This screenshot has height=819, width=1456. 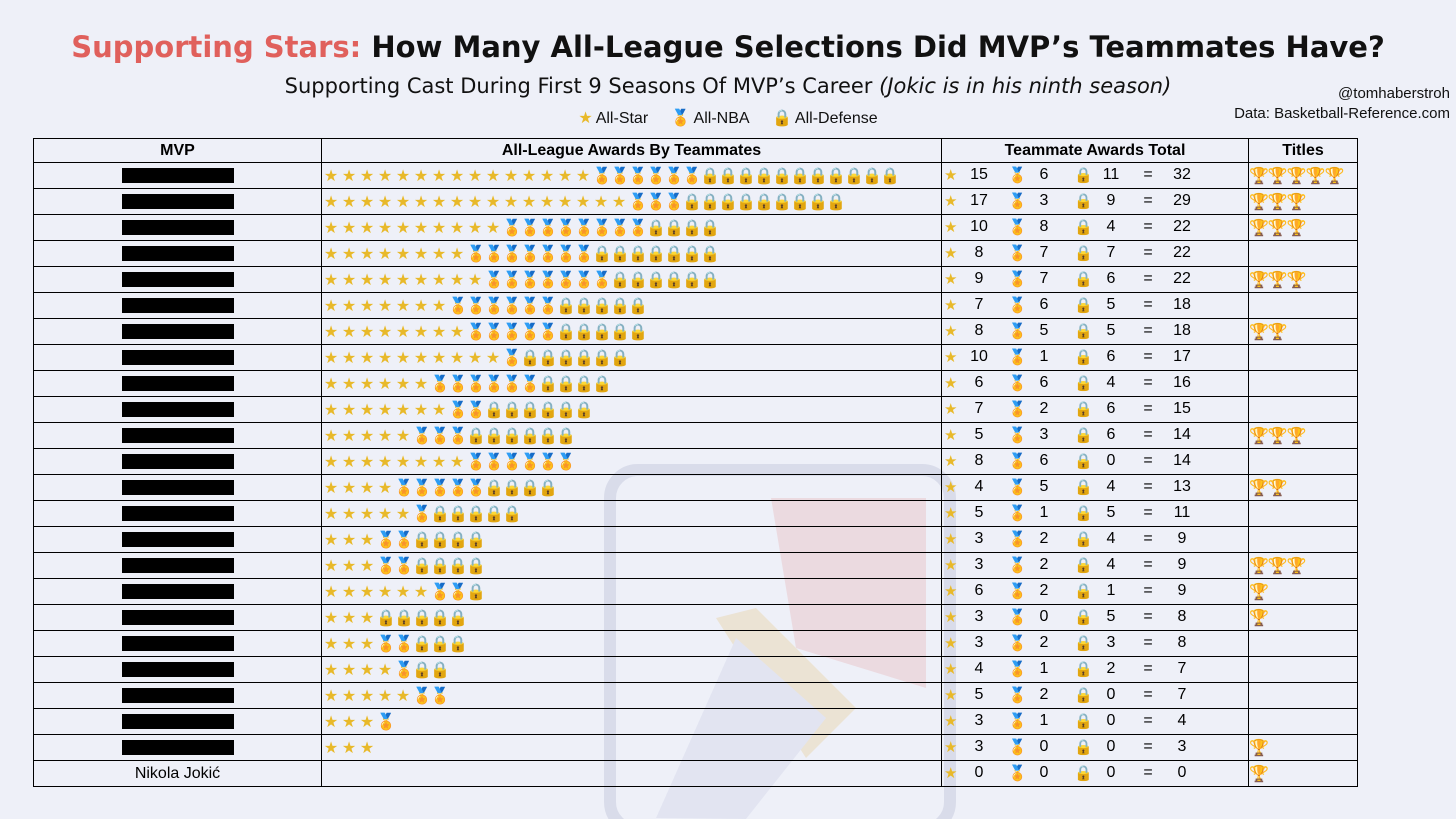 I want to click on legend-item-all-star: ★ All-Star, so click(x=613, y=118).